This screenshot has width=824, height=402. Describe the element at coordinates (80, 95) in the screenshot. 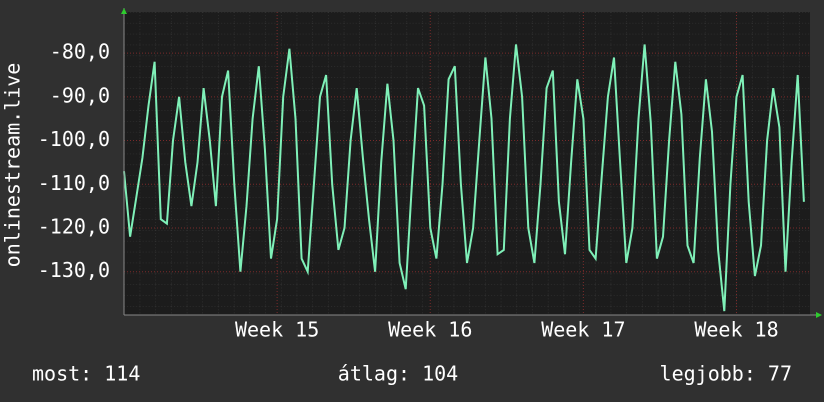

I see `y-tick-label: -90,0` at that location.